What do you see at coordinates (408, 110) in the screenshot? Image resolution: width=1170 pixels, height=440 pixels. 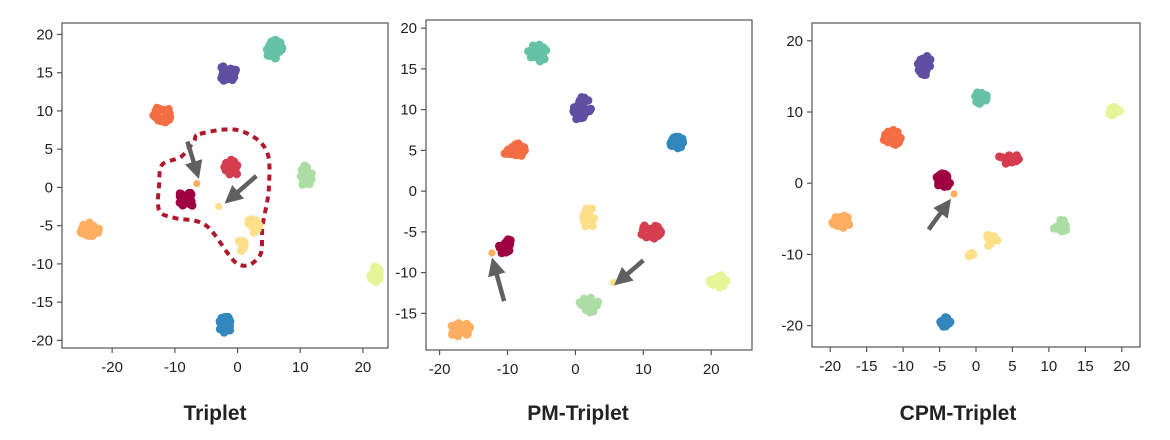 I see `y-tick-label: 10` at bounding box center [408, 110].